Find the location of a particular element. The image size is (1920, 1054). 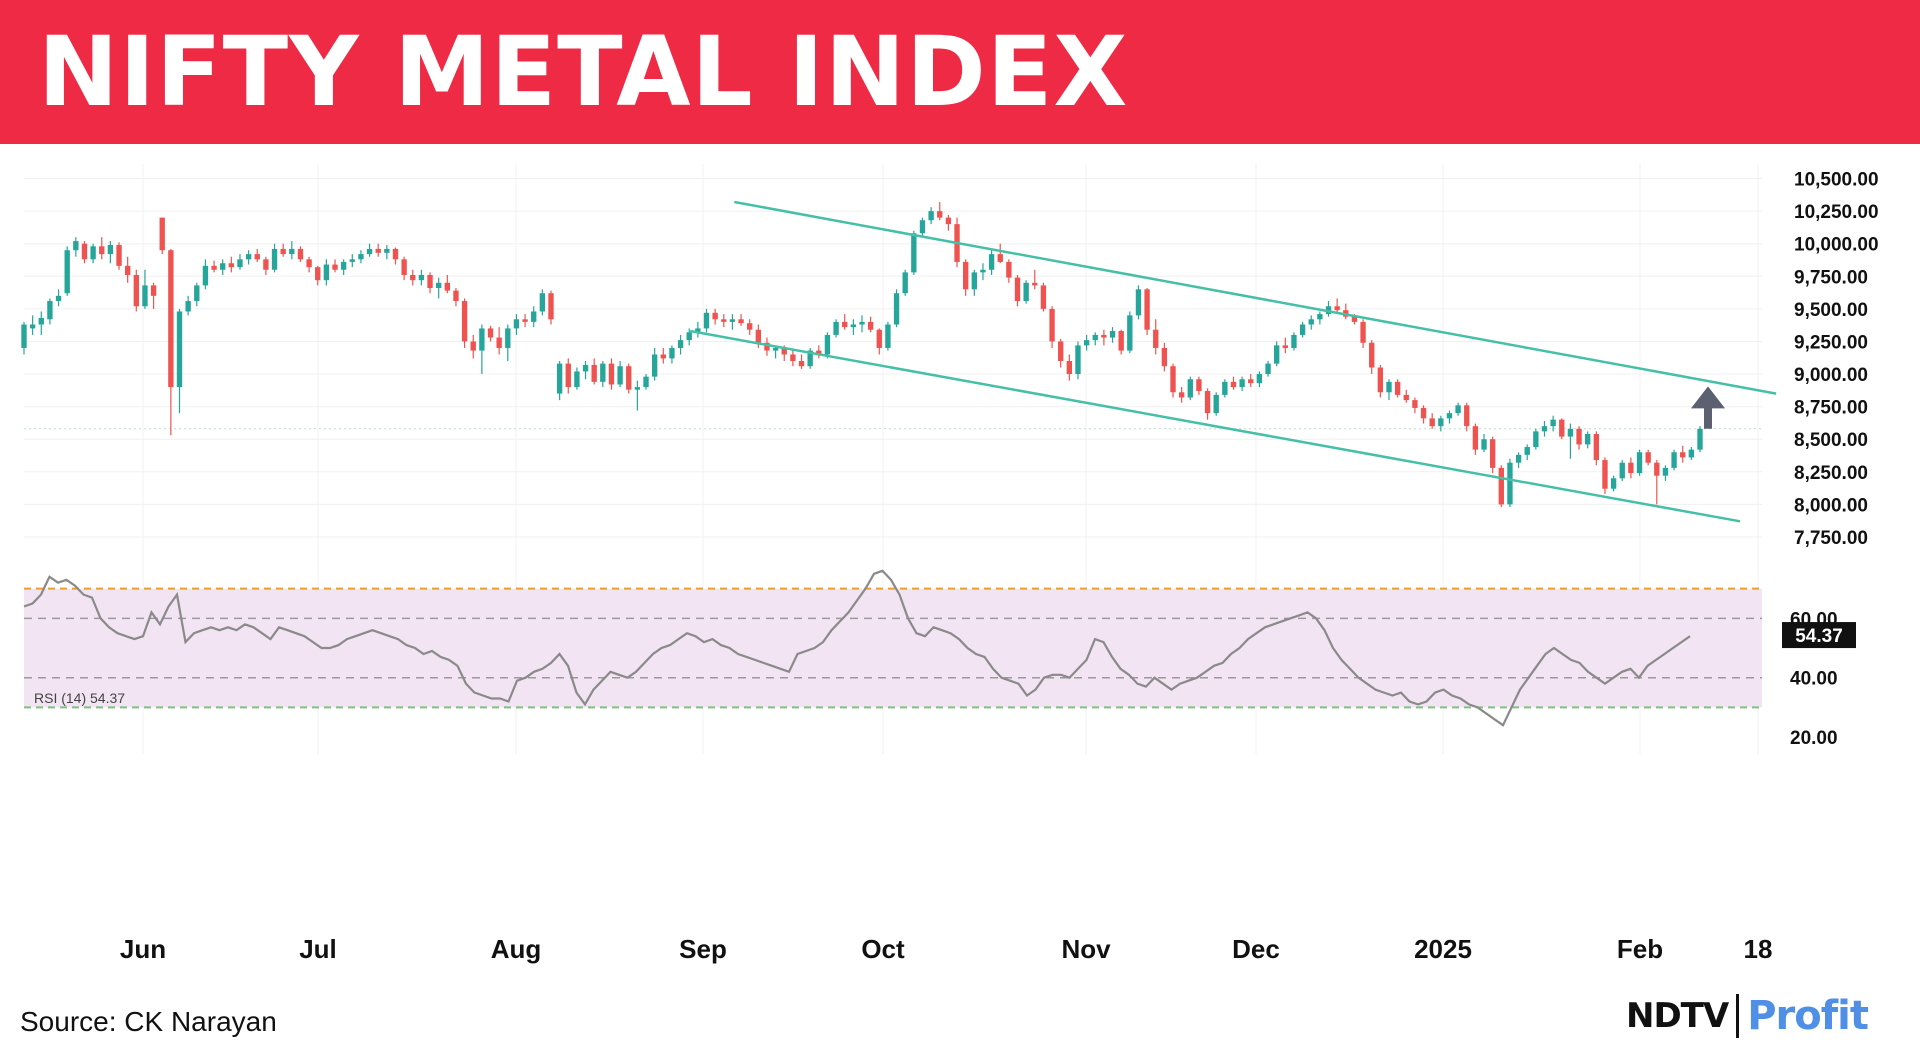

price-tick-label: 8,750.00 is located at coordinates (1831, 408).